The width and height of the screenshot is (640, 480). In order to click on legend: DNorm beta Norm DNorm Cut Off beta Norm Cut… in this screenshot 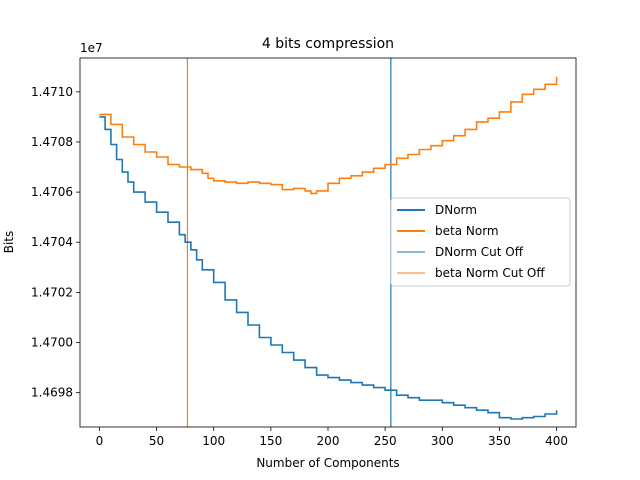, I will do `click(480, 242)`.